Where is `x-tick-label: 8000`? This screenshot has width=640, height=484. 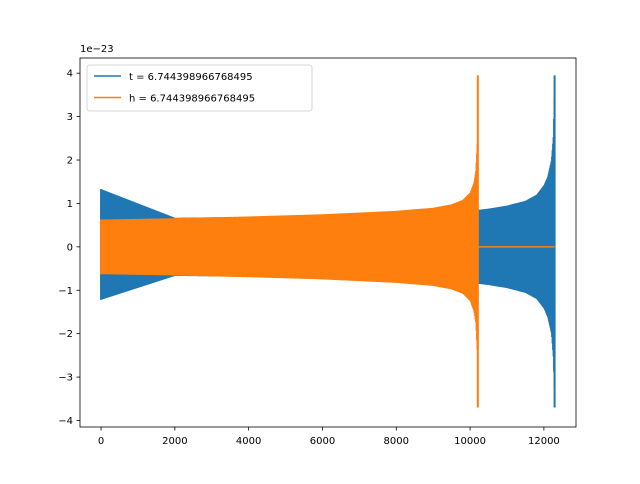 x-tick-label: 8000 is located at coordinates (396, 441).